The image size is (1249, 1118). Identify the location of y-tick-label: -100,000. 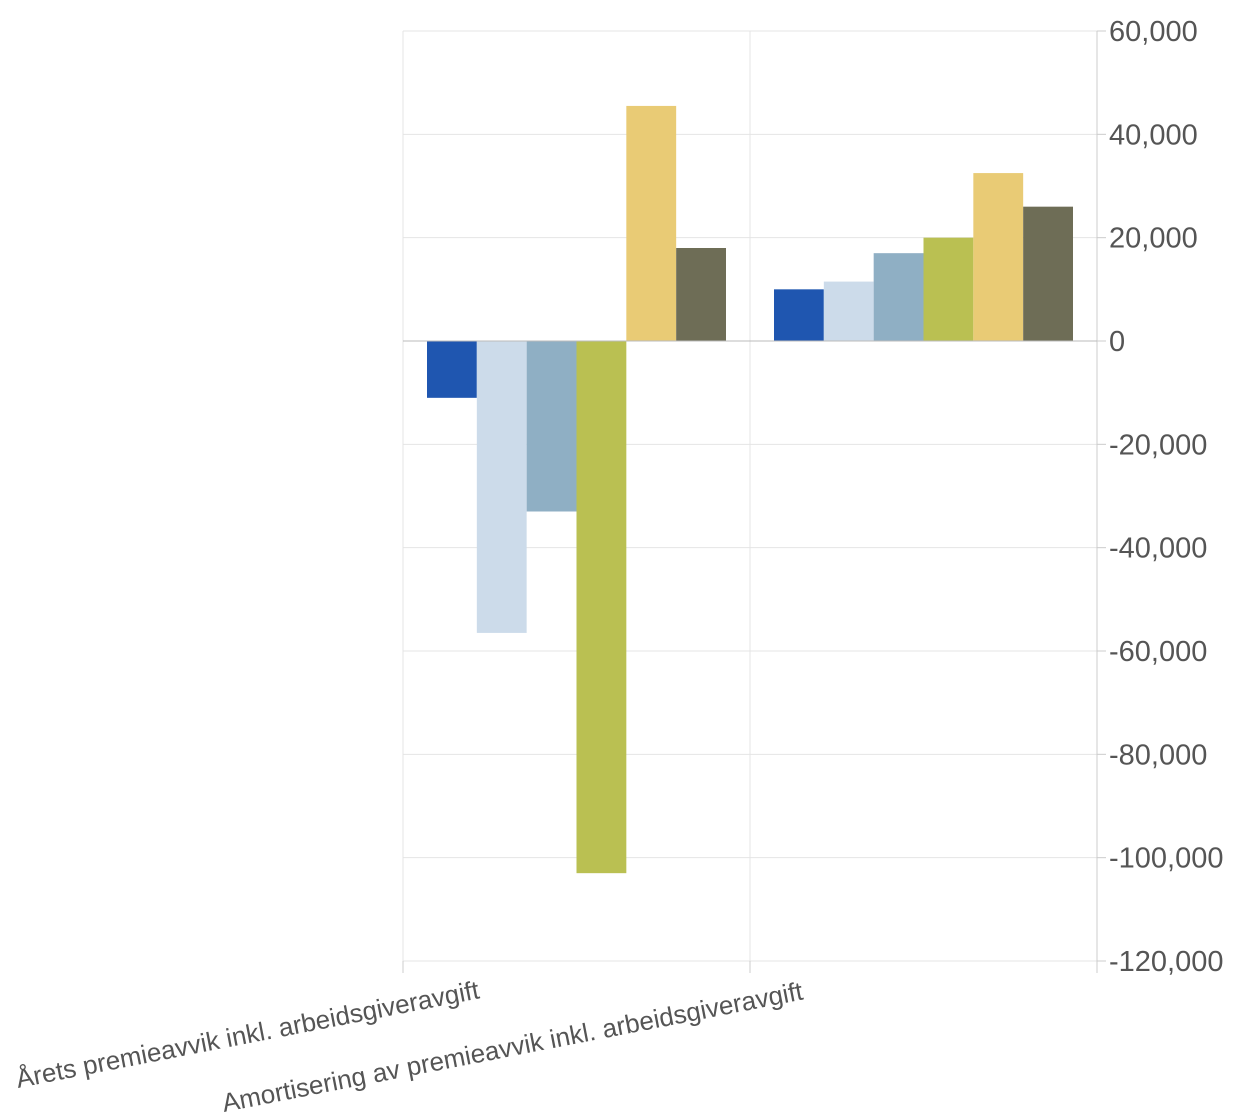
(1166, 859).